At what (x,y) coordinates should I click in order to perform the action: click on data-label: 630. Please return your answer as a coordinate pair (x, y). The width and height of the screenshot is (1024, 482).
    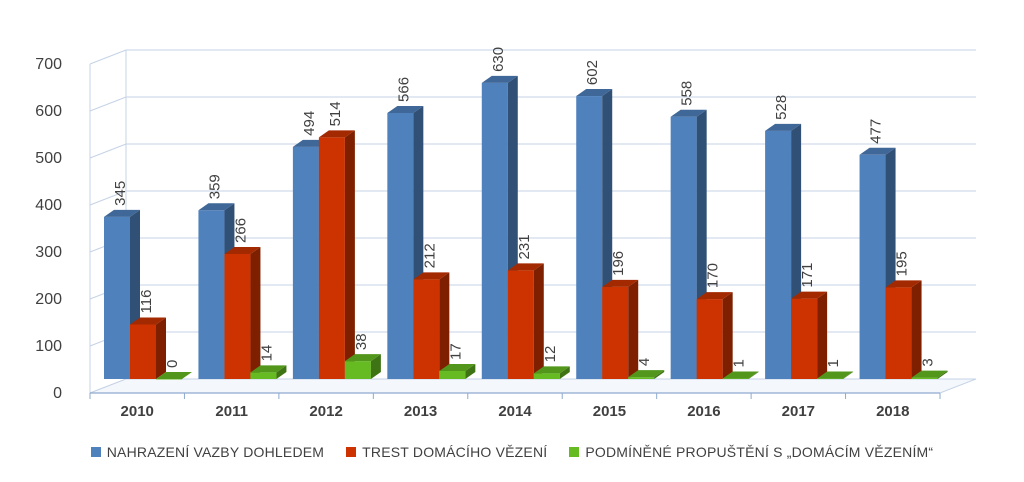
    Looking at the image, I should click on (498, 59).